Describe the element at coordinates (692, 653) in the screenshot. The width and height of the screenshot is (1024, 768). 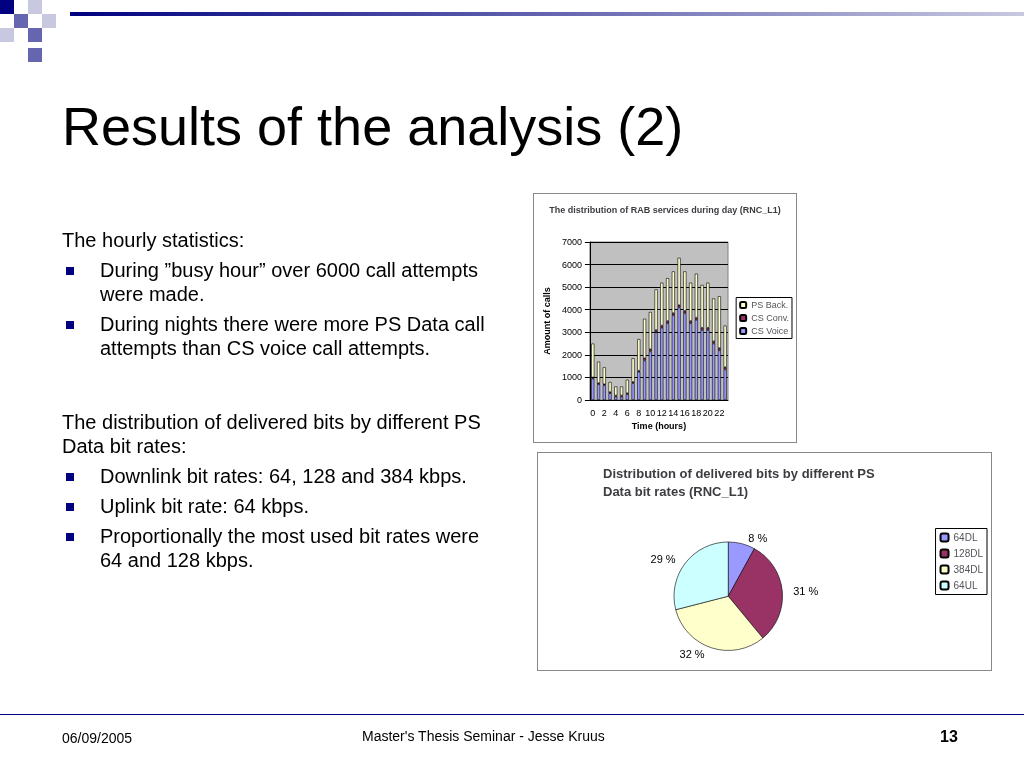
I see `data-label: 32 %` at that location.